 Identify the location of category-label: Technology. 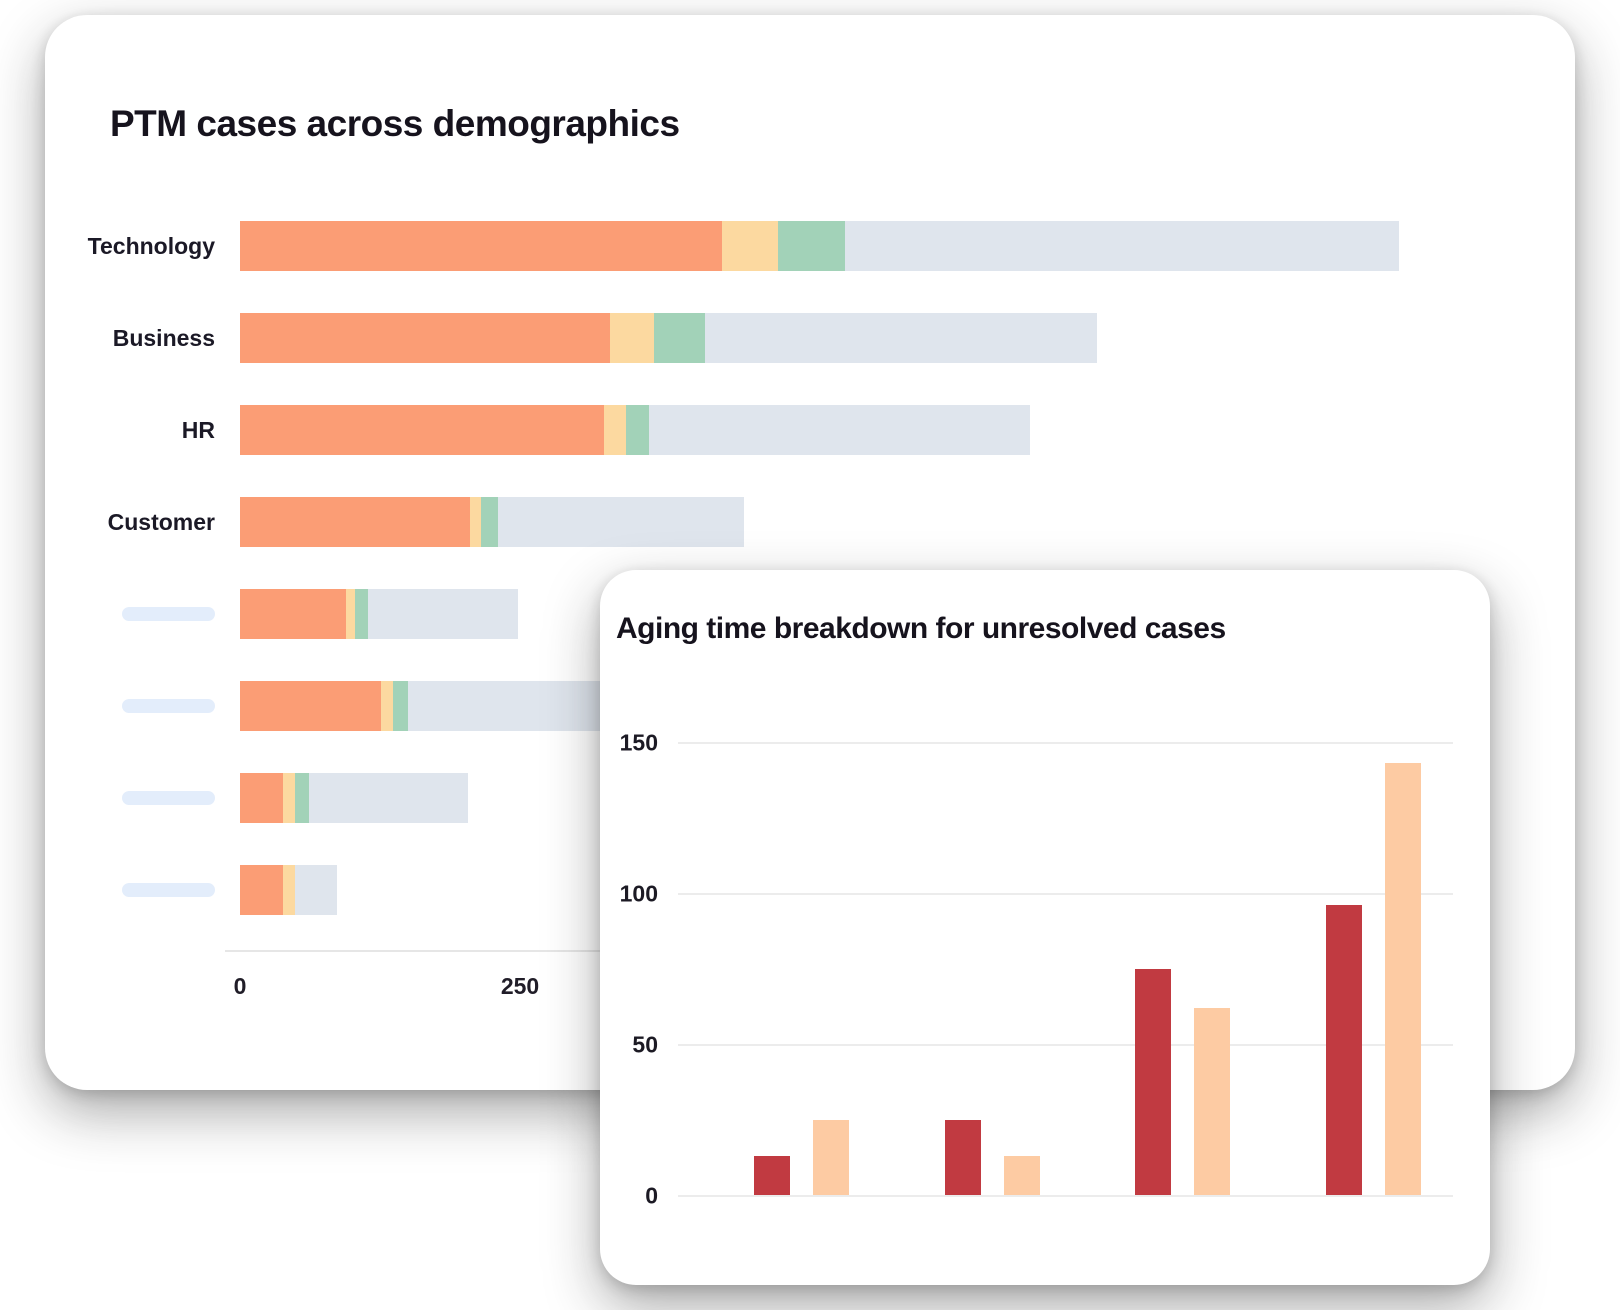
(151, 245).